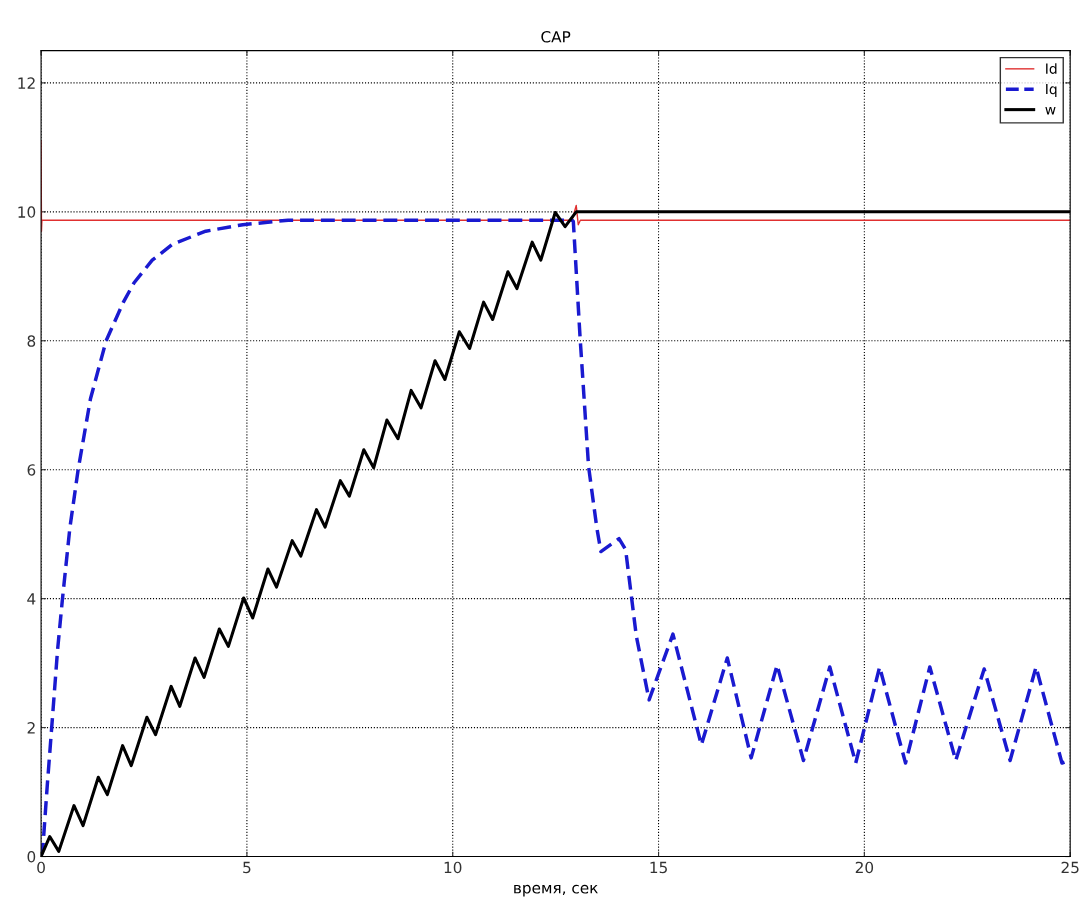 The image size is (1081, 921). What do you see at coordinates (658, 867) in the screenshot?
I see `x-tick-label: 15` at bounding box center [658, 867].